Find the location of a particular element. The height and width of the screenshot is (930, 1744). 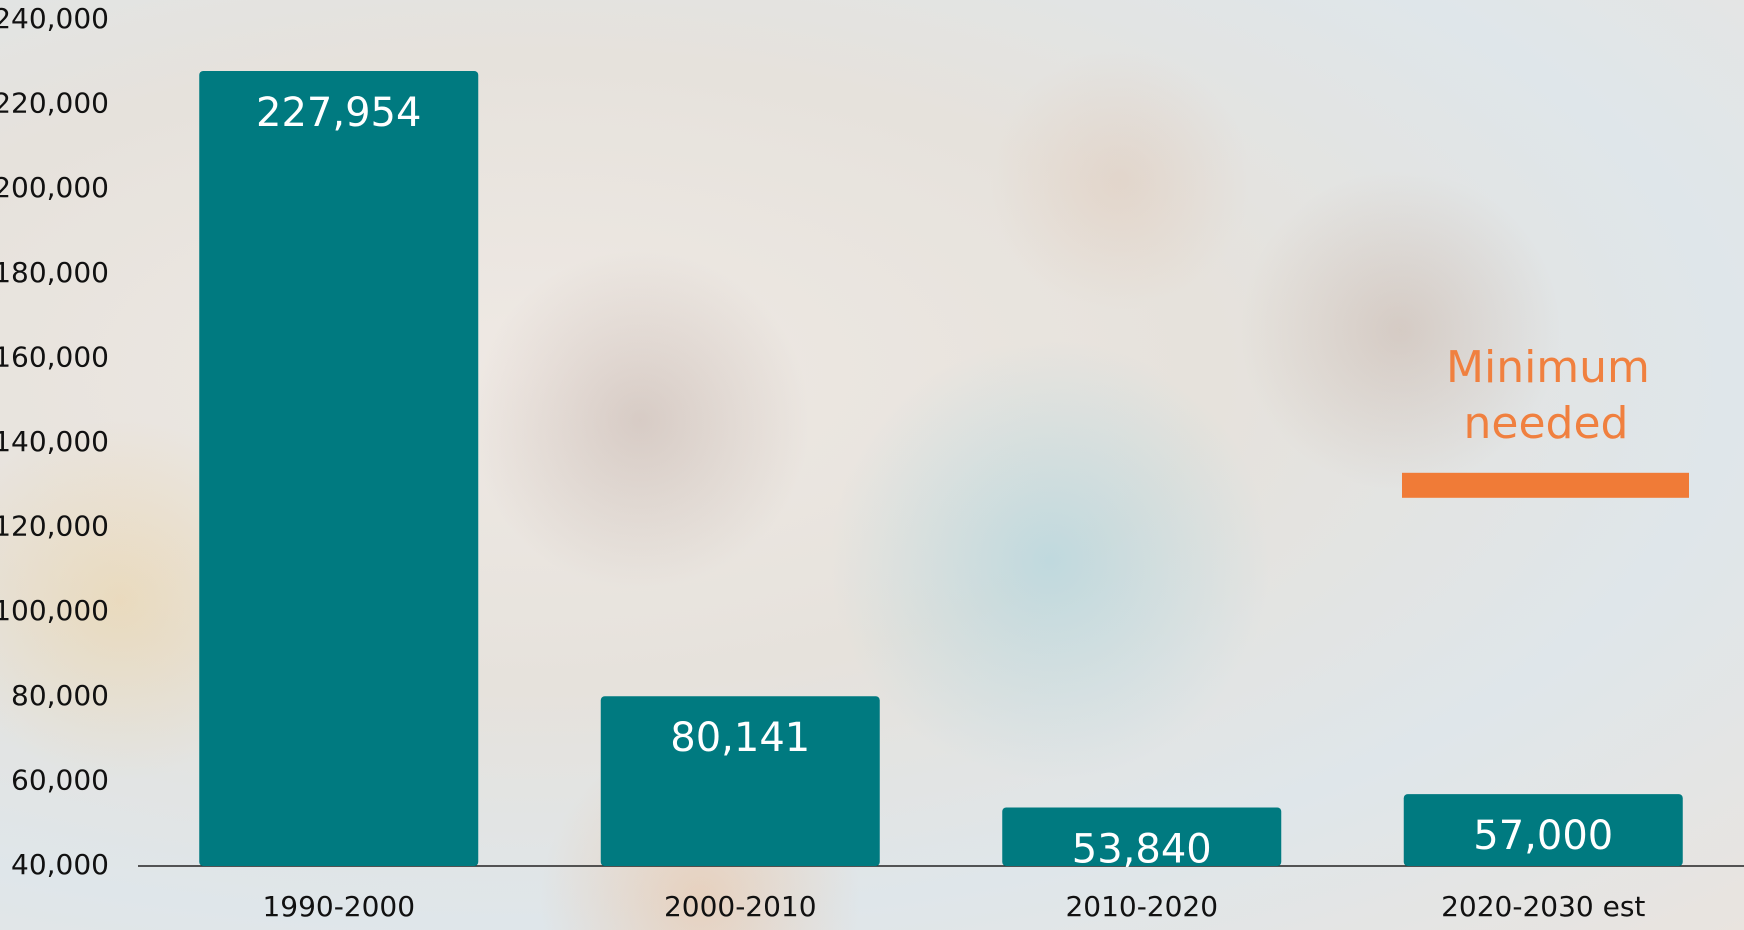

y-tick-label: 40,000 is located at coordinates (60, 864).